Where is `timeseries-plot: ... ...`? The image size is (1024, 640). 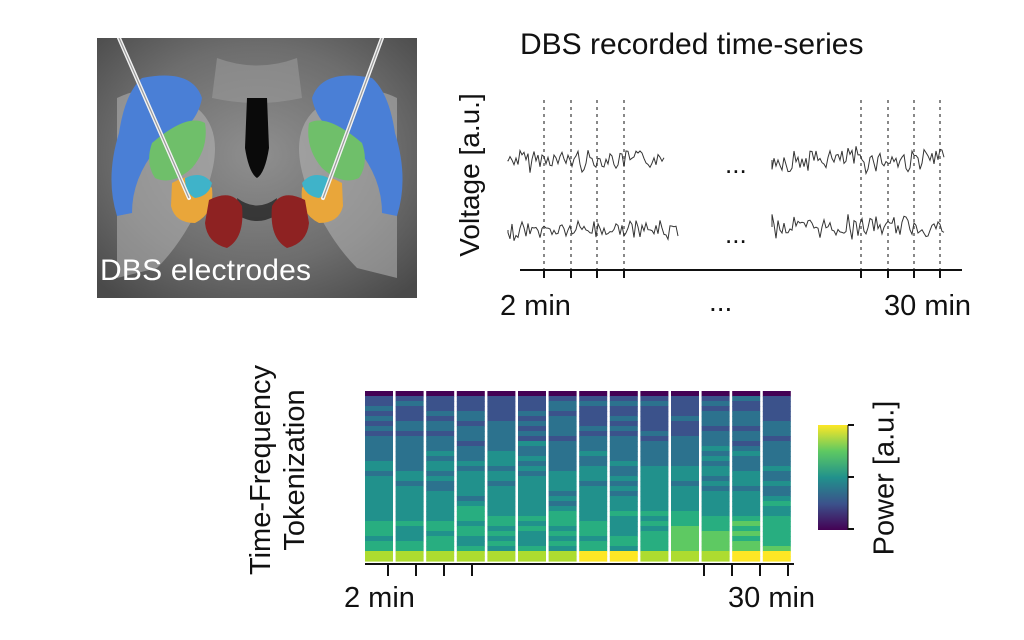 timeseries-plot: ... ... is located at coordinates (734, 189).